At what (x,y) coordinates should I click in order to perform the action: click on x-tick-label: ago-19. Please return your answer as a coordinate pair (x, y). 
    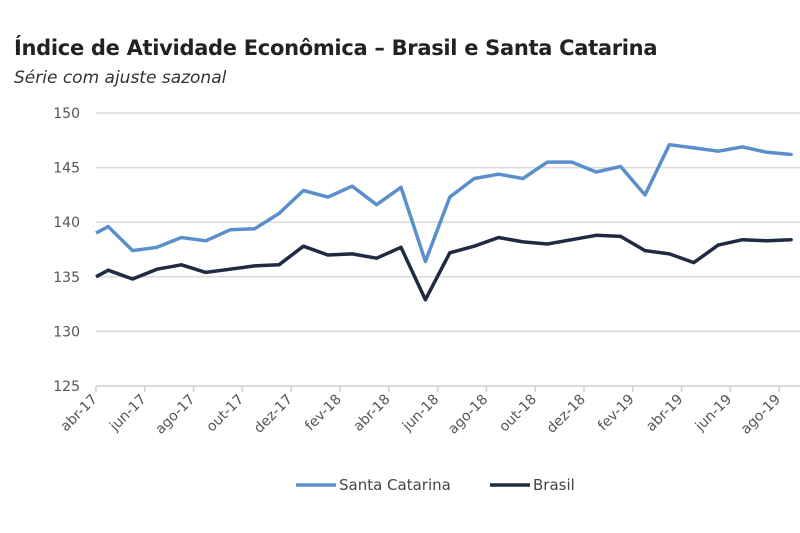
    Looking at the image, I should click on (761, 415).